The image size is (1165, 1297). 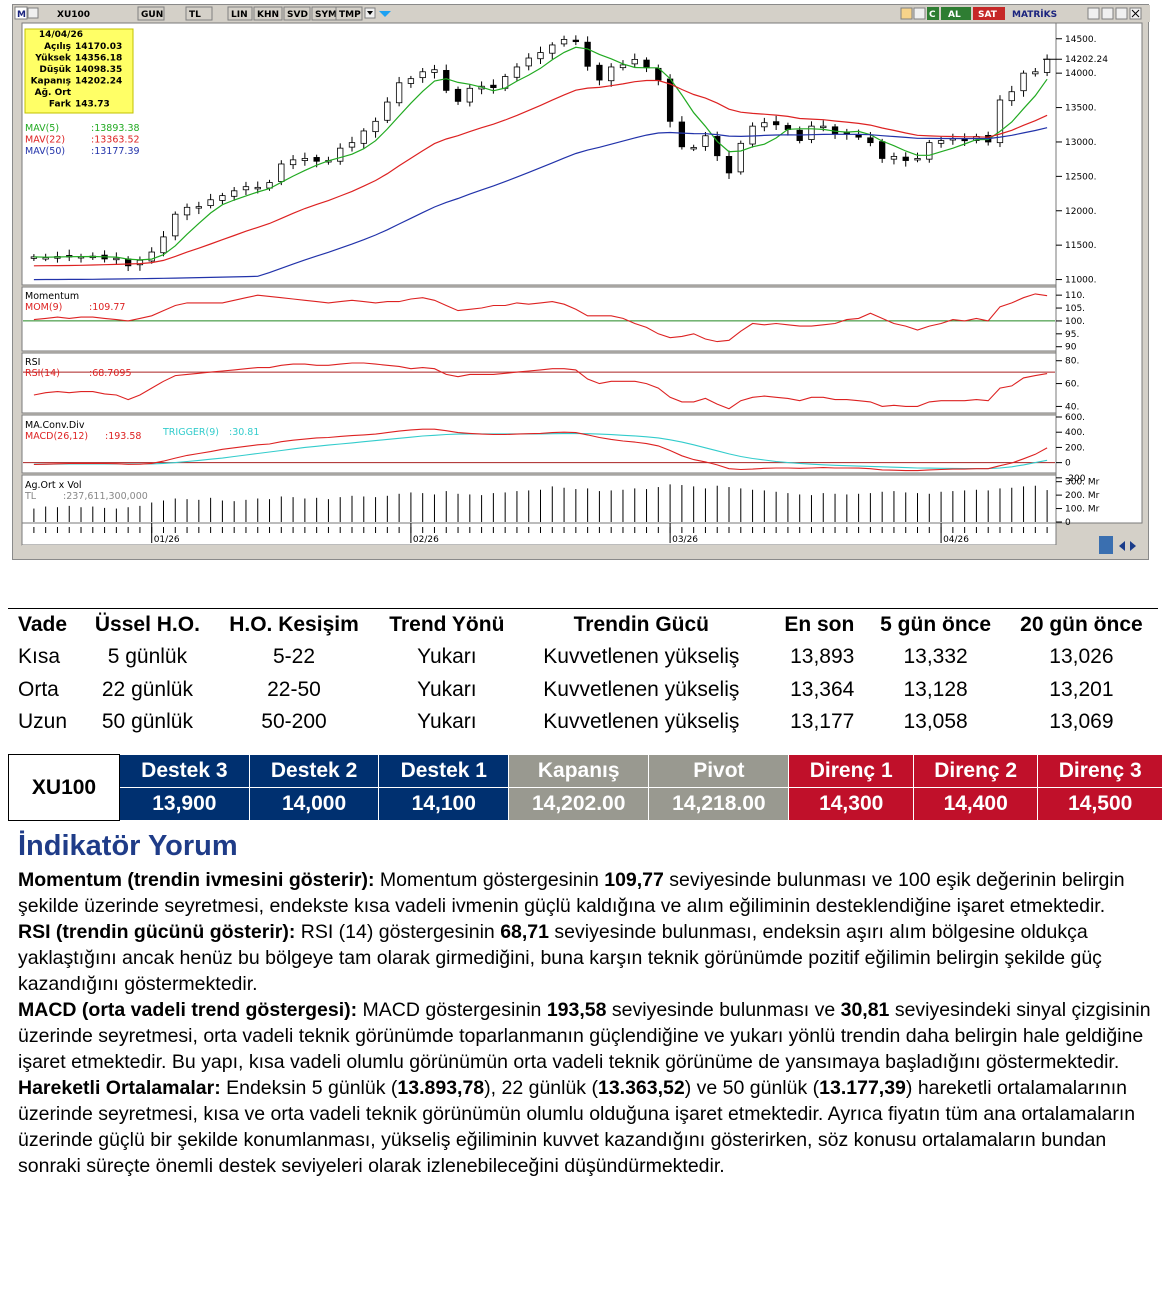 I want to click on ohlc-value: 14202.24, so click(x=98, y=82).